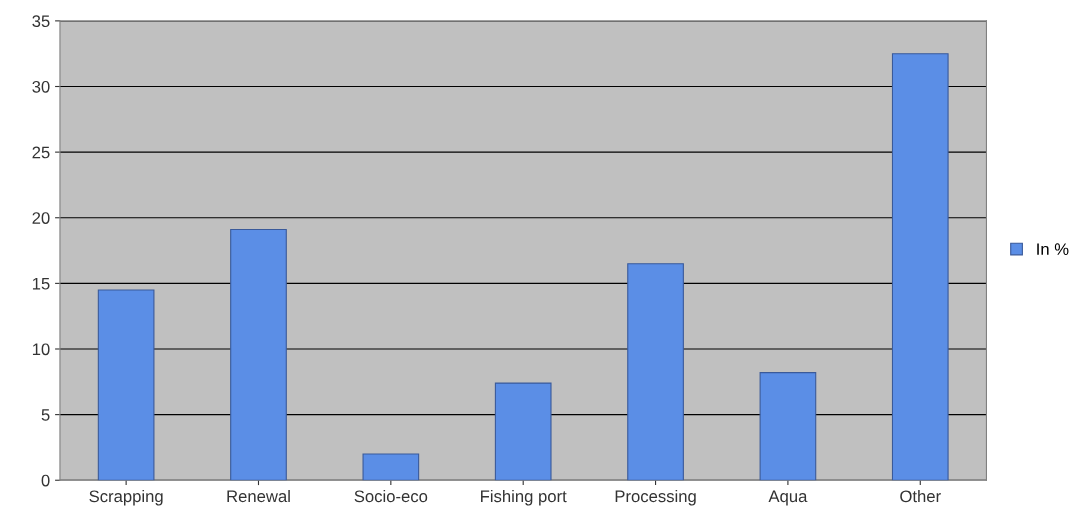 The height and width of the screenshot is (522, 1090). Describe the element at coordinates (45, 480) in the screenshot. I see `y-tick-label: 0` at that location.